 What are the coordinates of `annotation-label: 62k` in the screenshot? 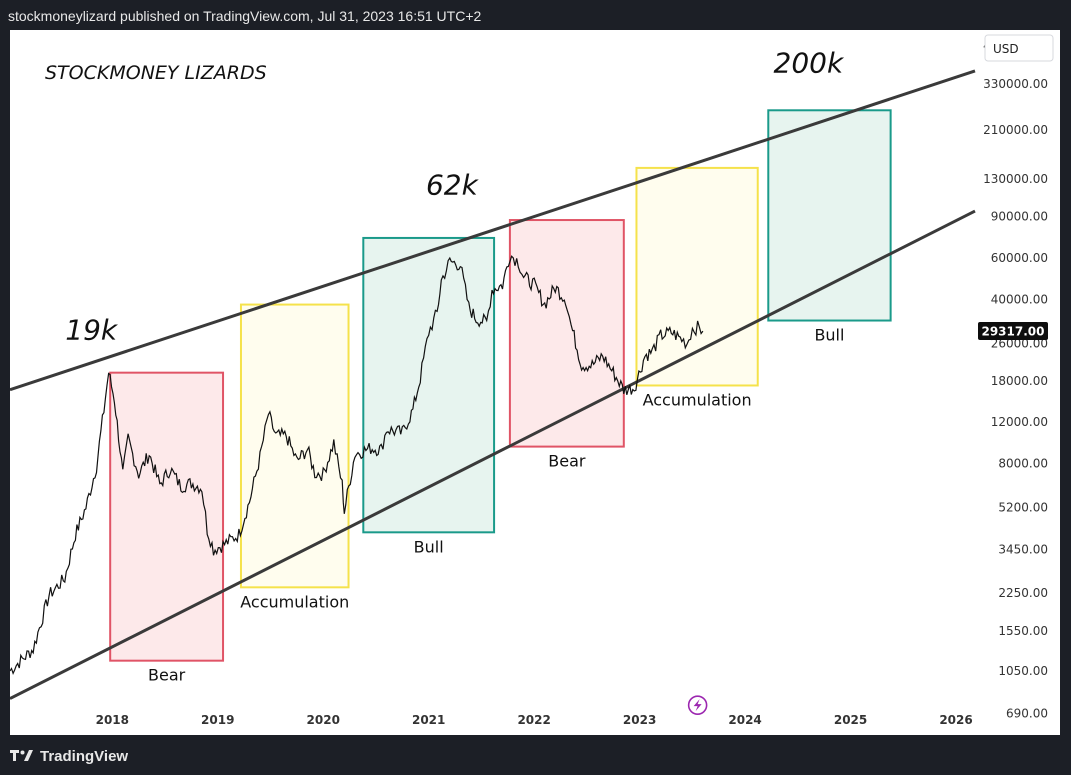 It's located at (453, 184).